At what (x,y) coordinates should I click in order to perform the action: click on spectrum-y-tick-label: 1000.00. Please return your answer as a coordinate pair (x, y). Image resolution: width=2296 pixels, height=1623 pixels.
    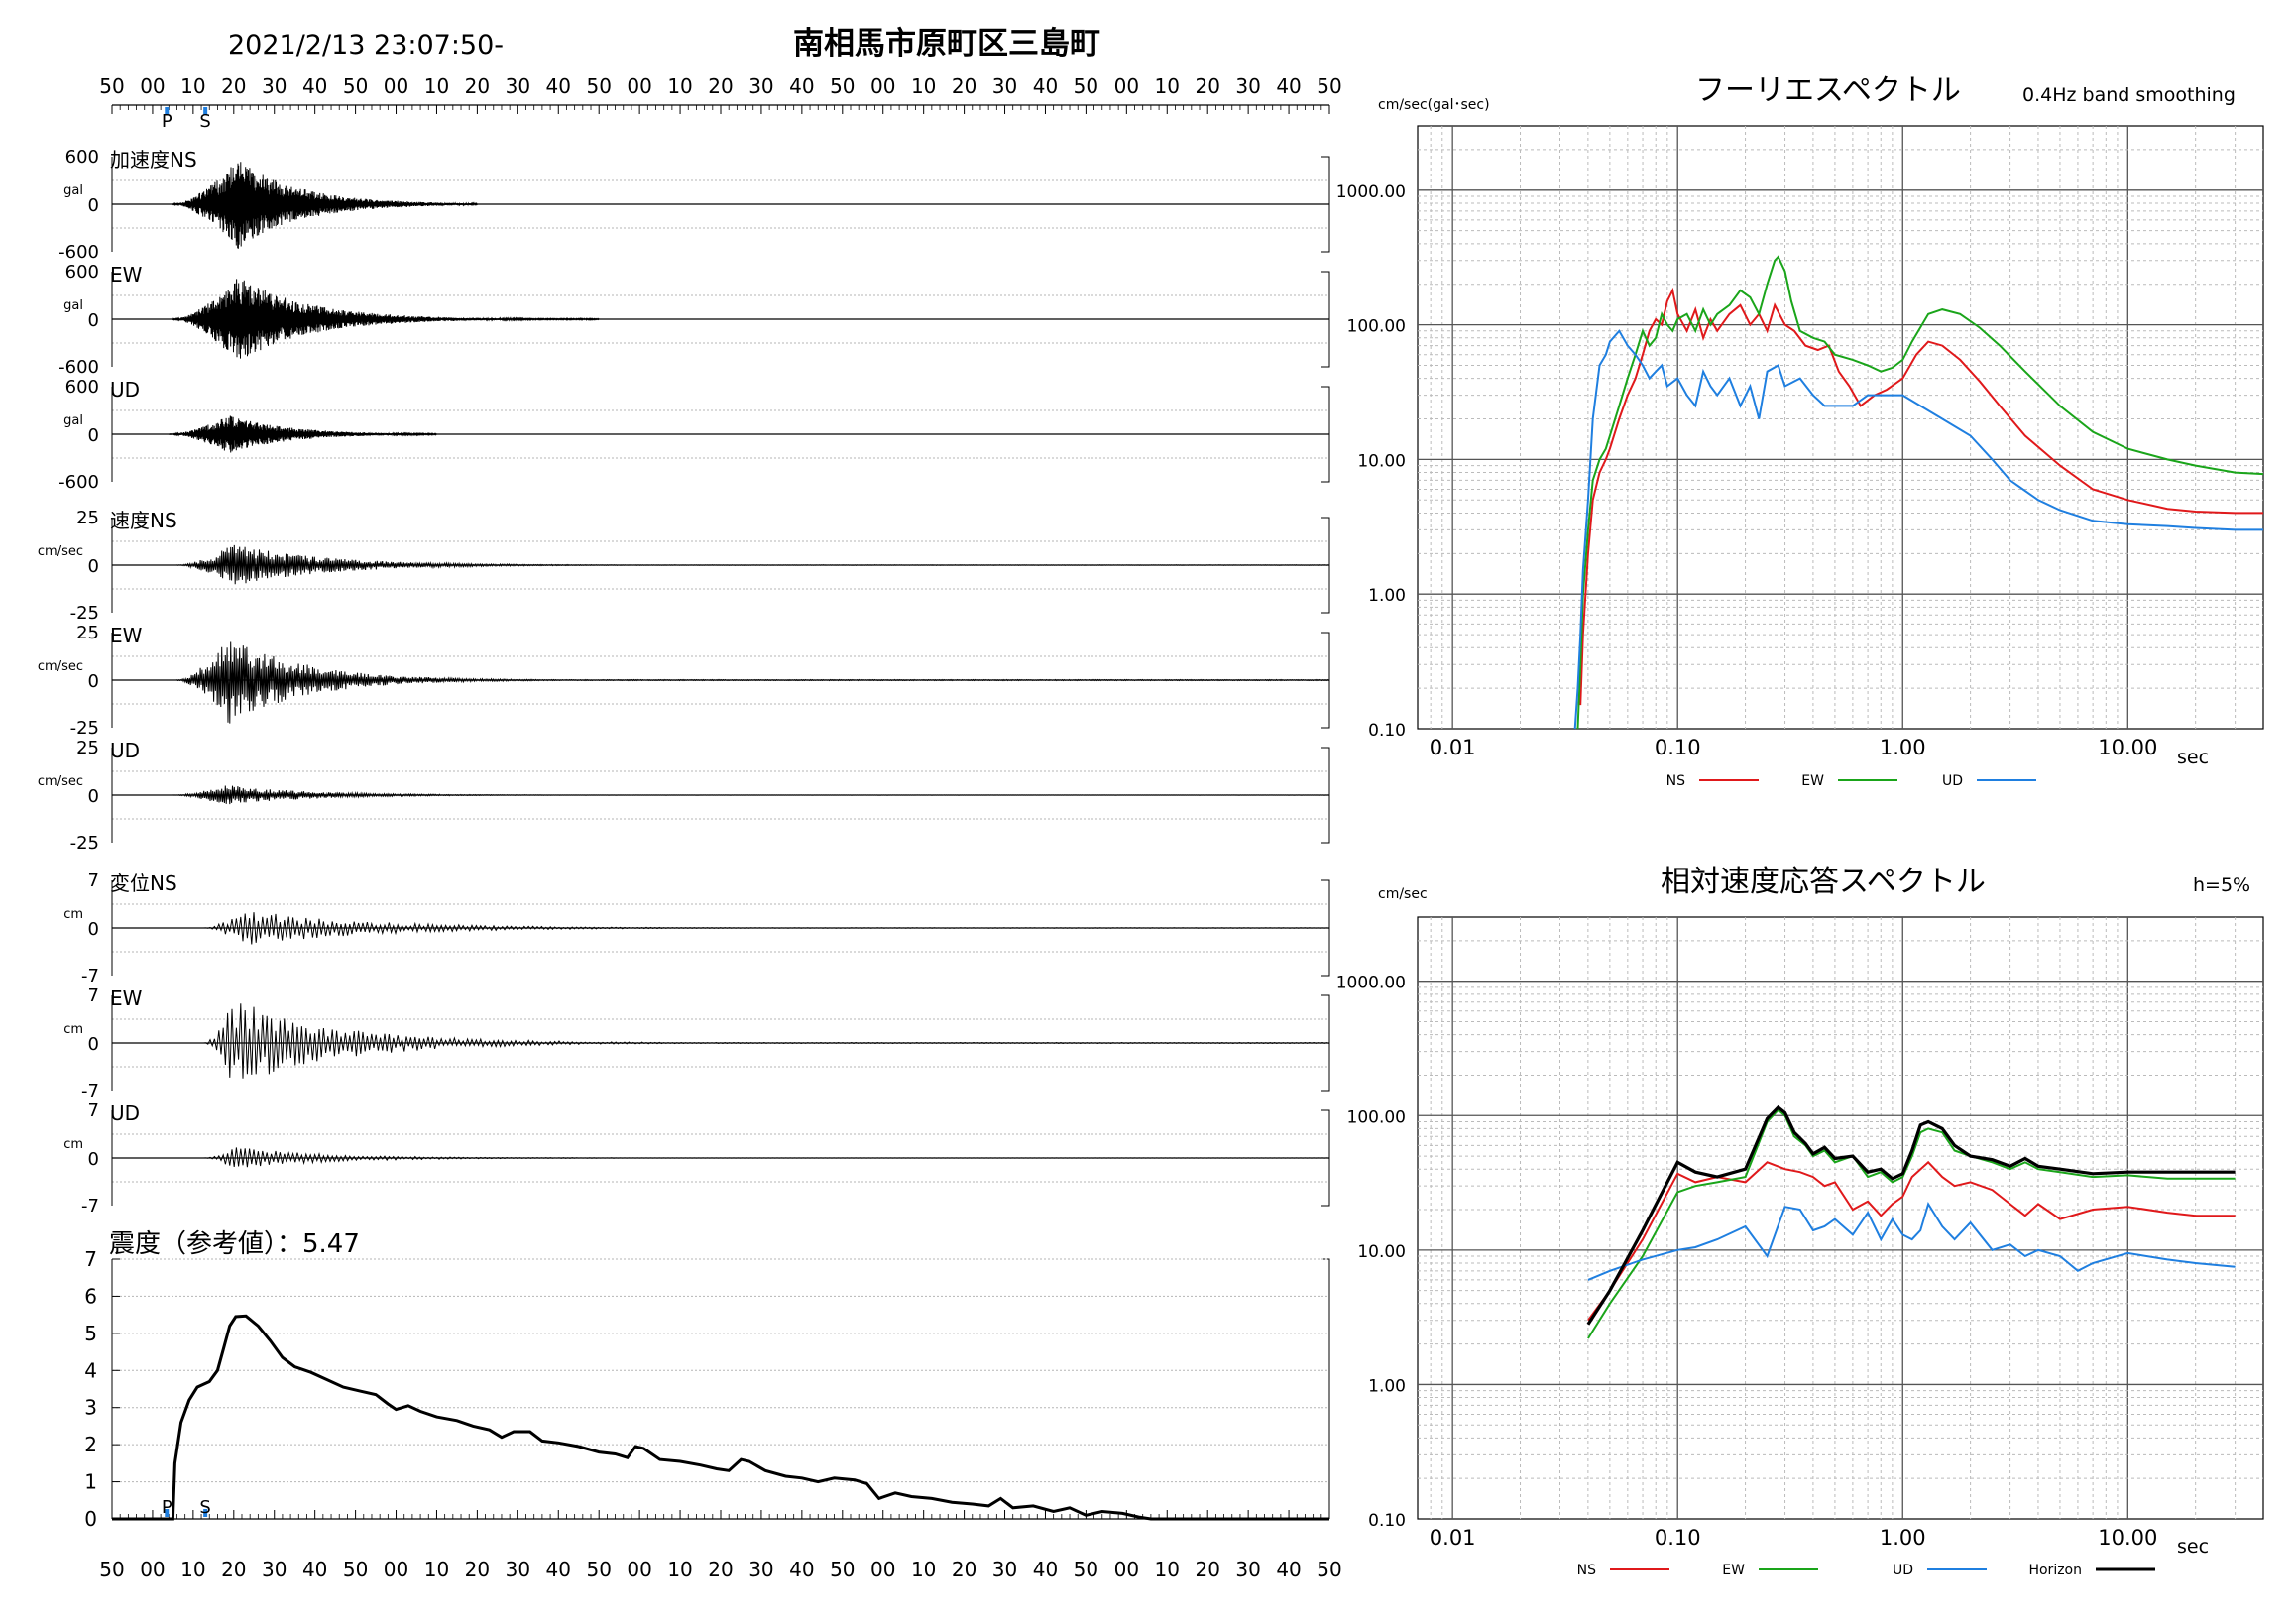
    Looking at the image, I should click on (1371, 983).